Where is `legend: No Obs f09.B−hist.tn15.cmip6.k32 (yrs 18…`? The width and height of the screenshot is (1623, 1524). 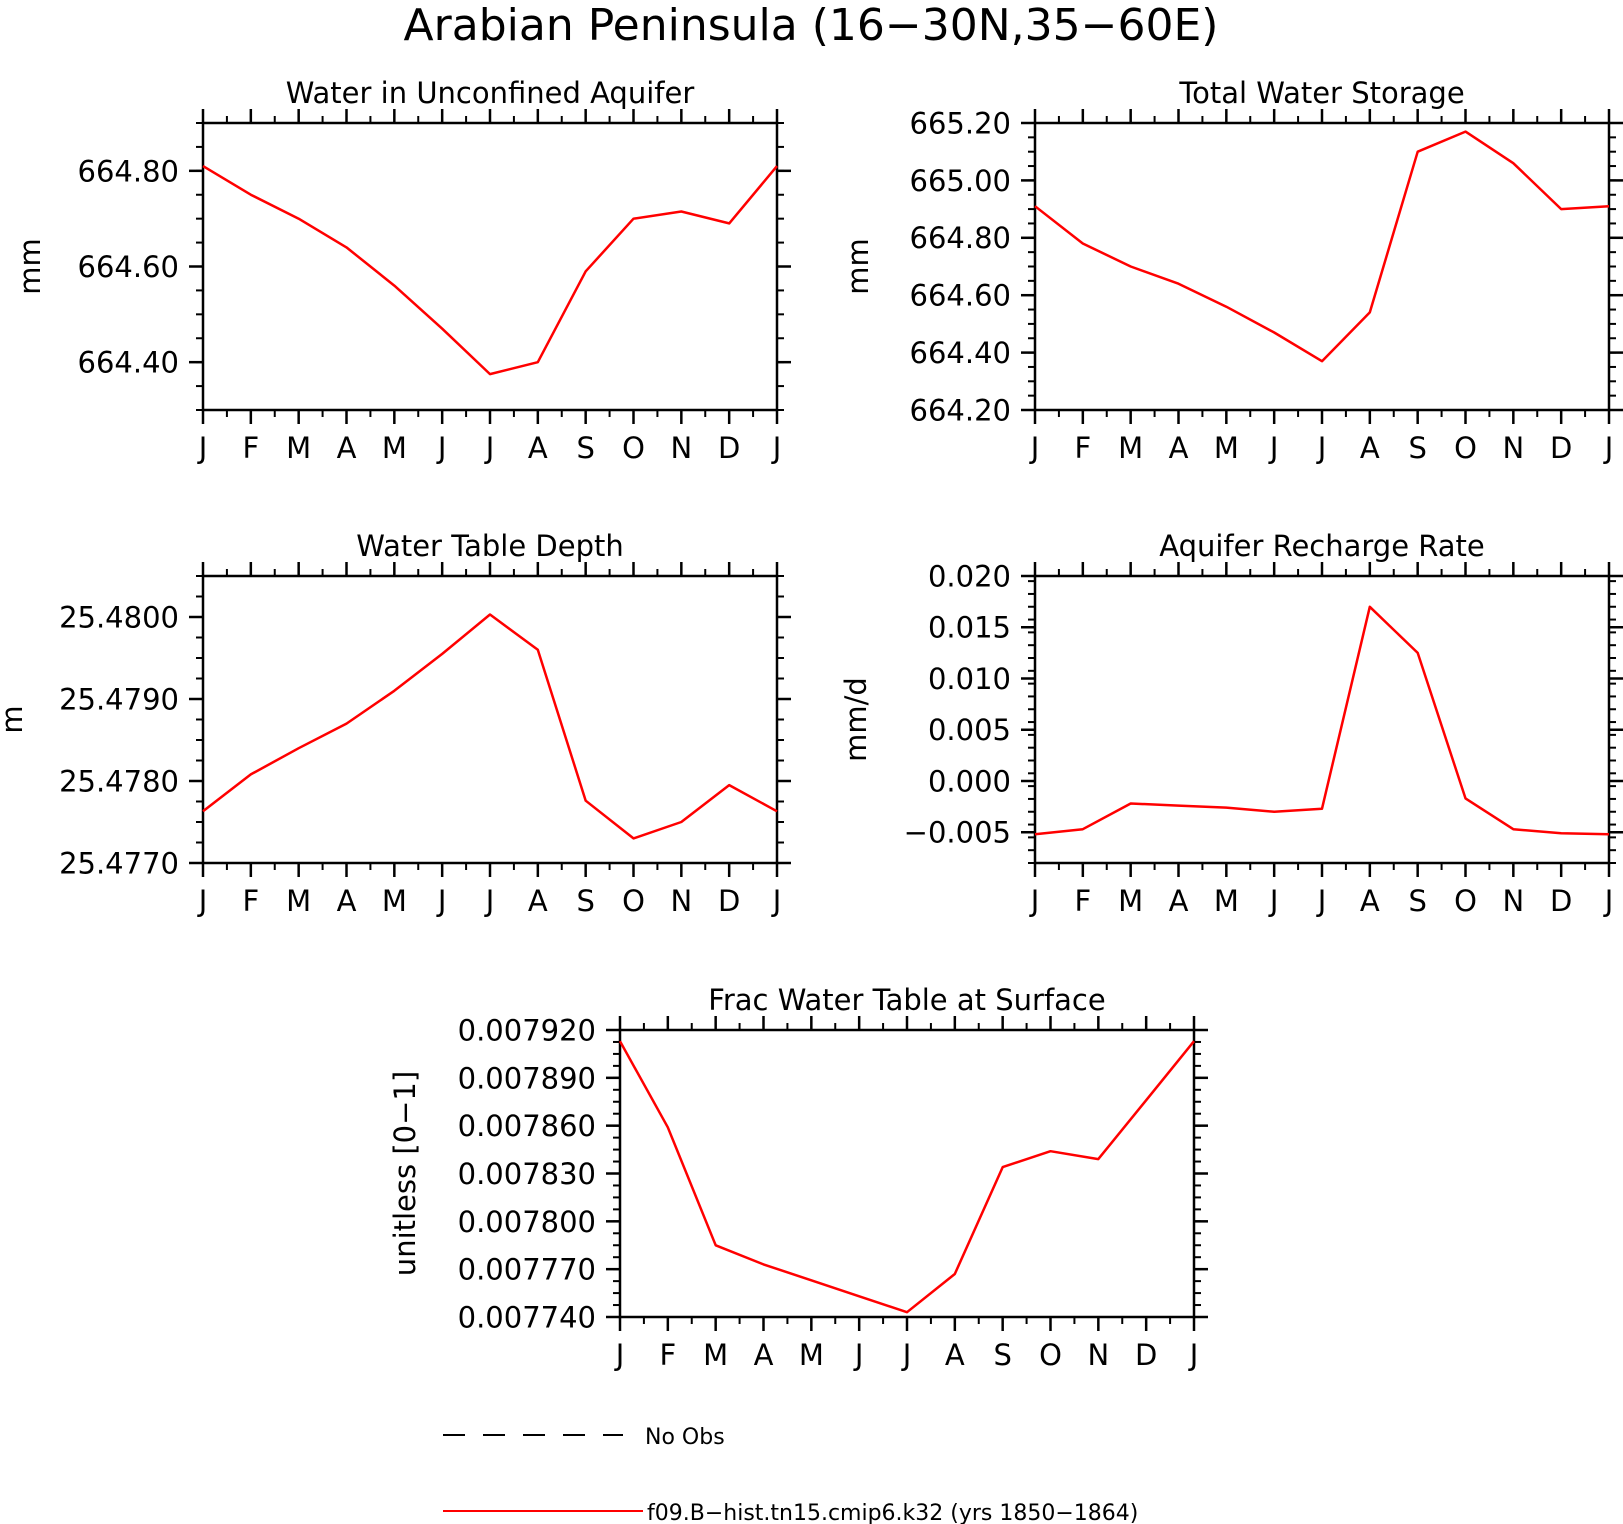
legend: No Obs f09.B−hist.tn15.cmip6.k32 (yrs 18… is located at coordinates (790, 1474).